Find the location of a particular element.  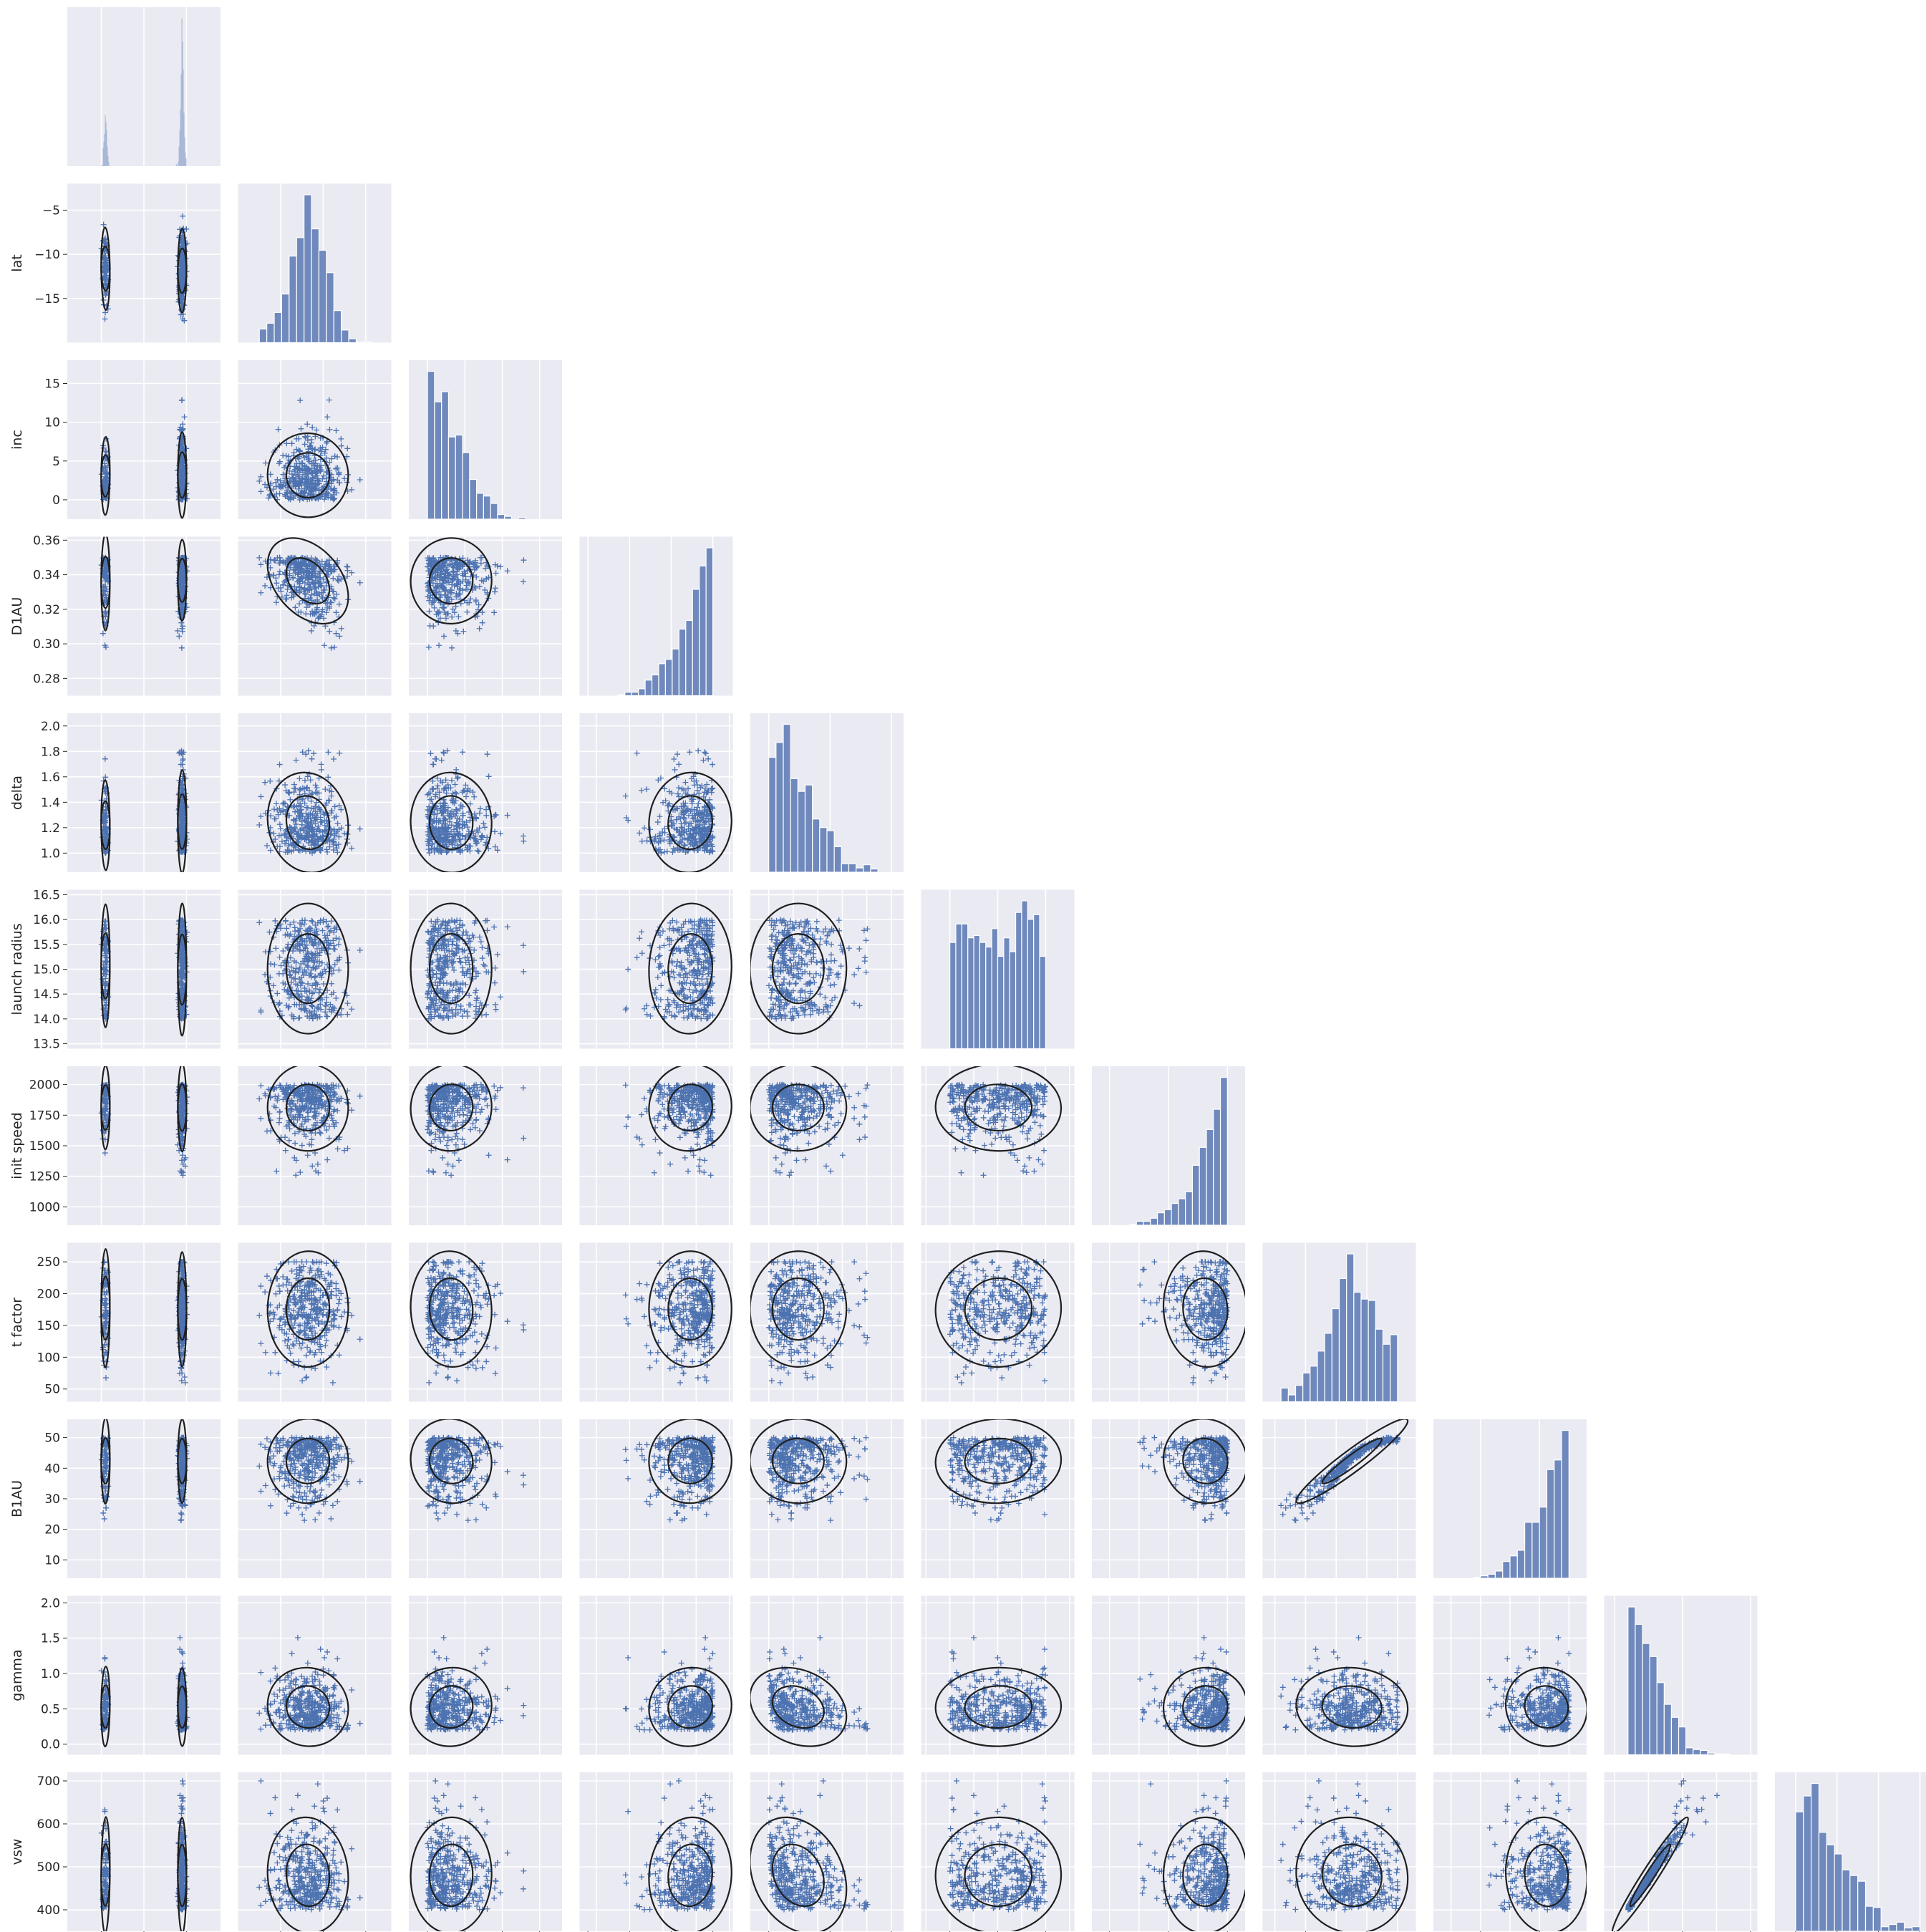

panel-inc-vs-inc is located at coordinates (485, 439).